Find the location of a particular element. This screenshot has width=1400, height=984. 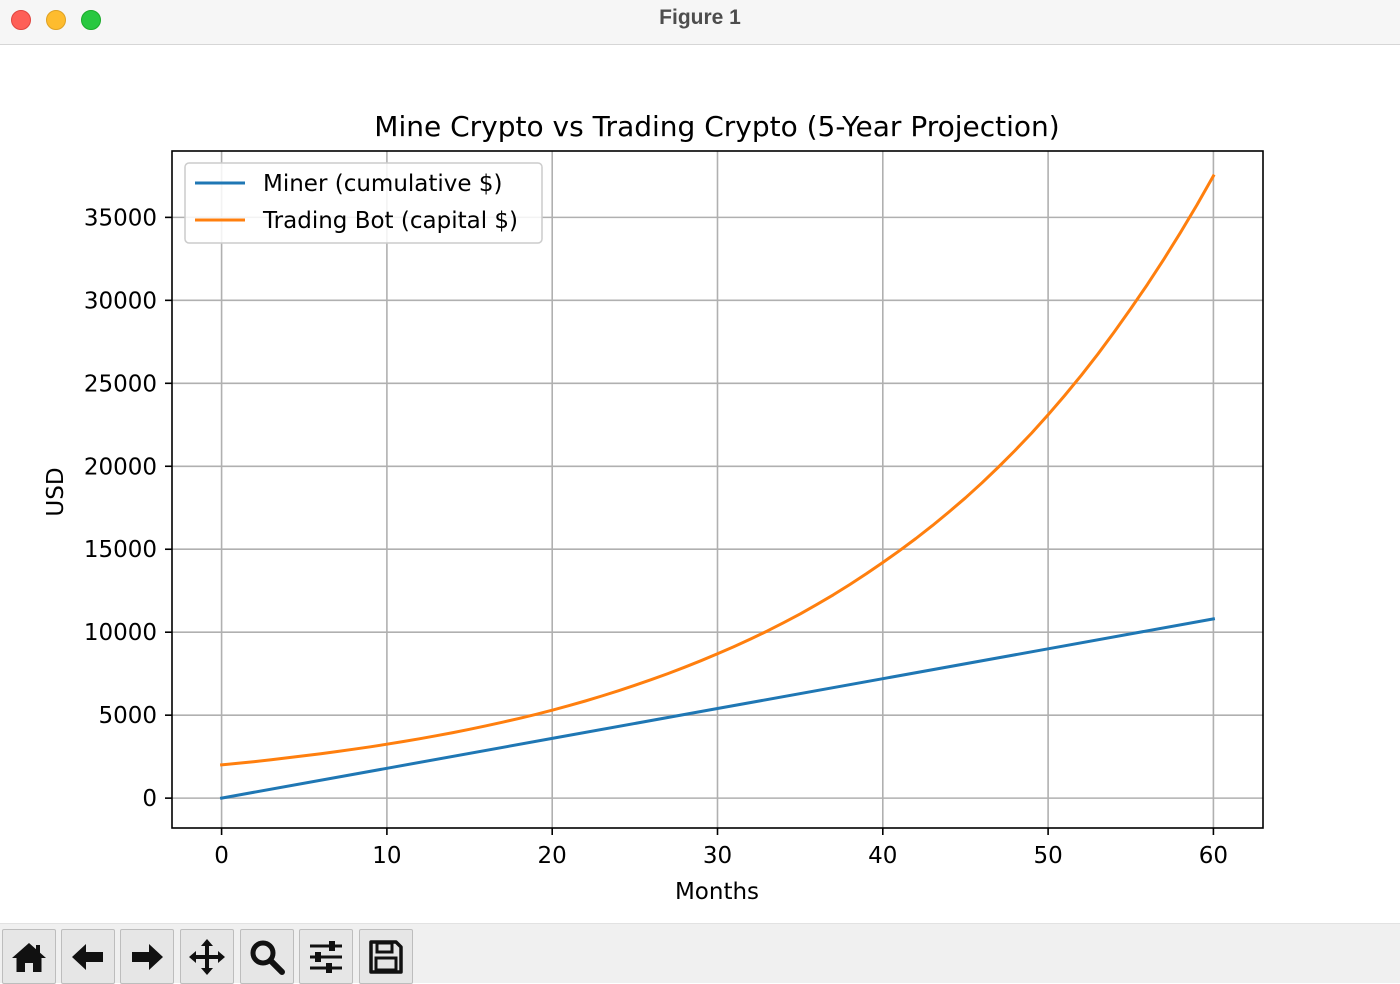

floppy-disk-icon is located at coordinates (386, 956).